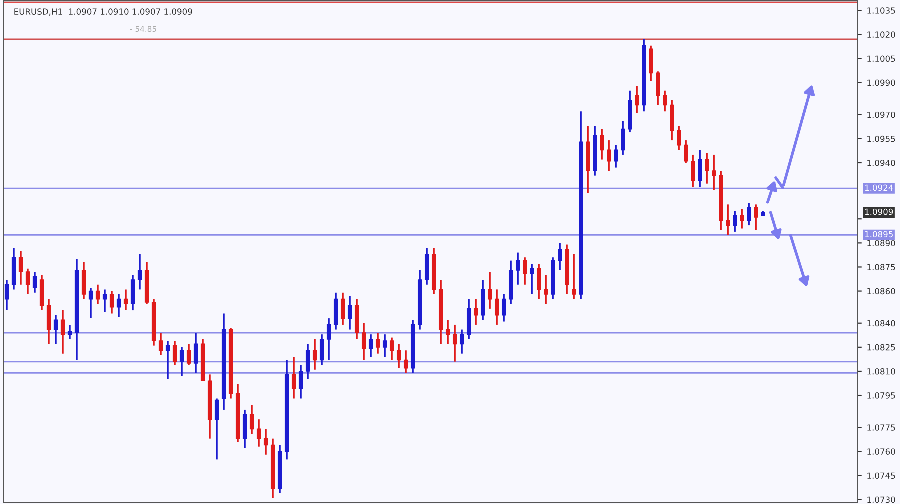 The height and width of the screenshot is (504, 900). Describe the element at coordinates (882, 59) in the screenshot. I see `y-tick-label: 1.1005` at that location.